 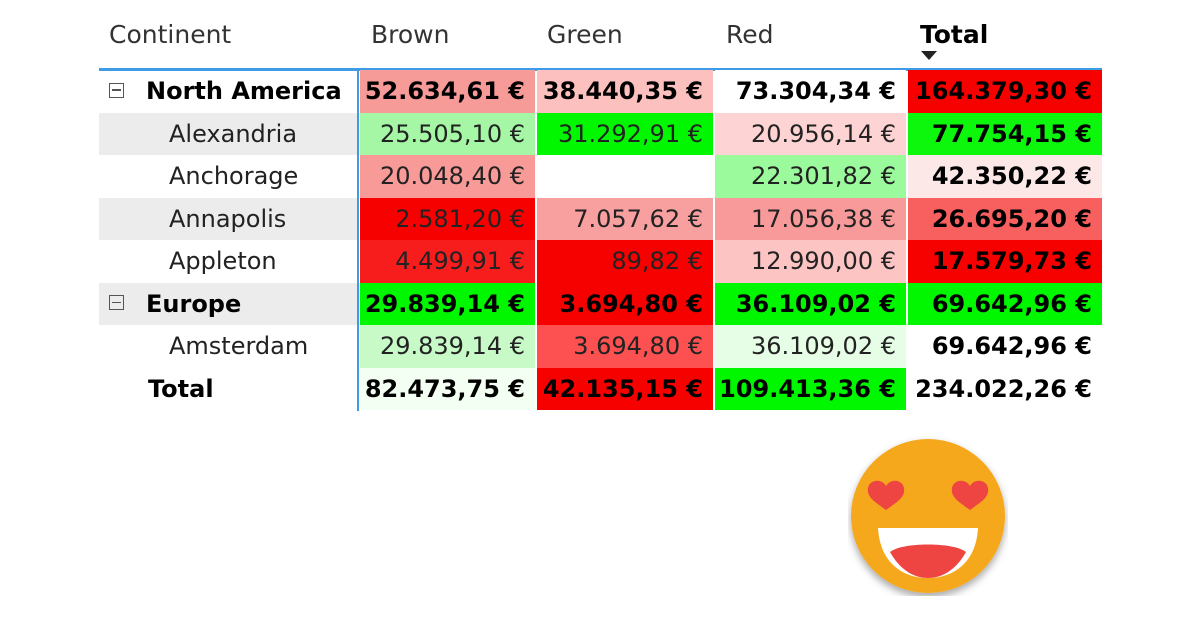 I want to click on value-cell: 82.473,75 €, so click(x=447, y=388).